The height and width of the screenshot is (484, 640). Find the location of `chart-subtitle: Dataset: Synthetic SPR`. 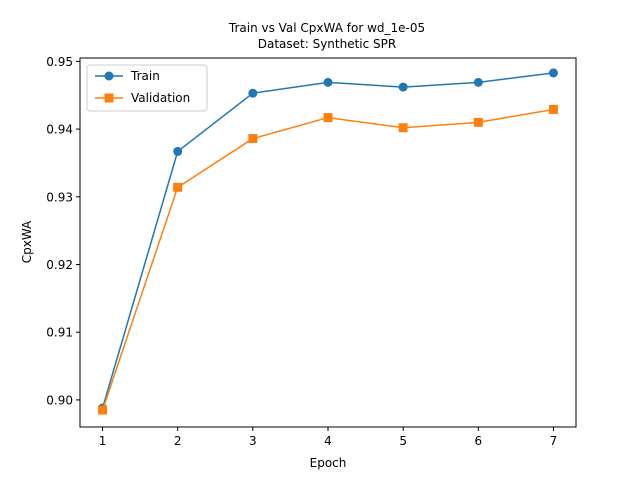

chart-subtitle: Dataset: Synthetic SPR is located at coordinates (327, 44).